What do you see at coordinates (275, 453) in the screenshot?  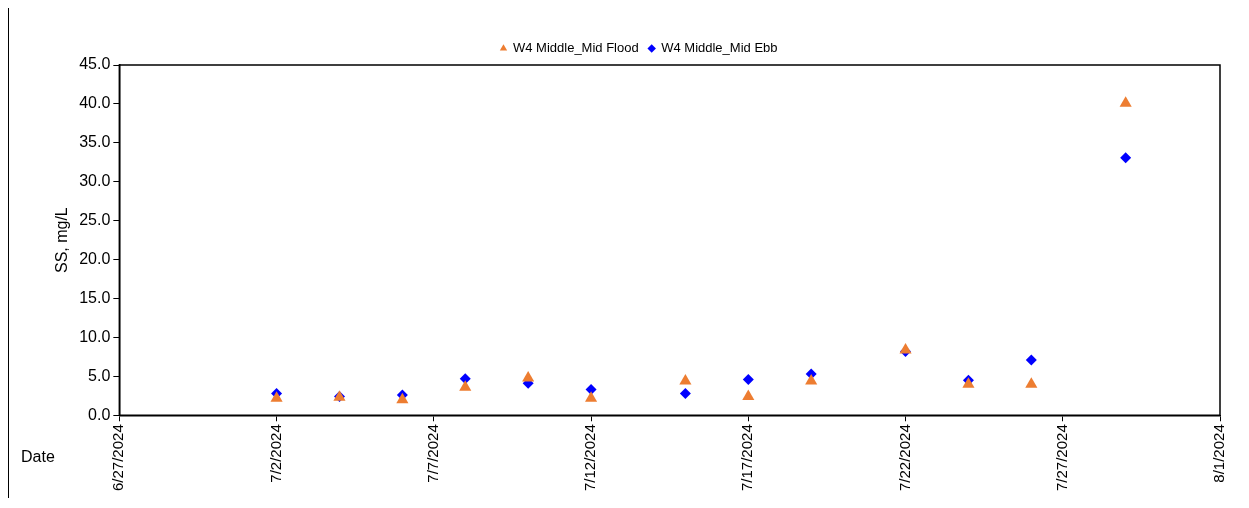 I see `x-tick-label: 7/2/2024` at bounding box center [275, 453].